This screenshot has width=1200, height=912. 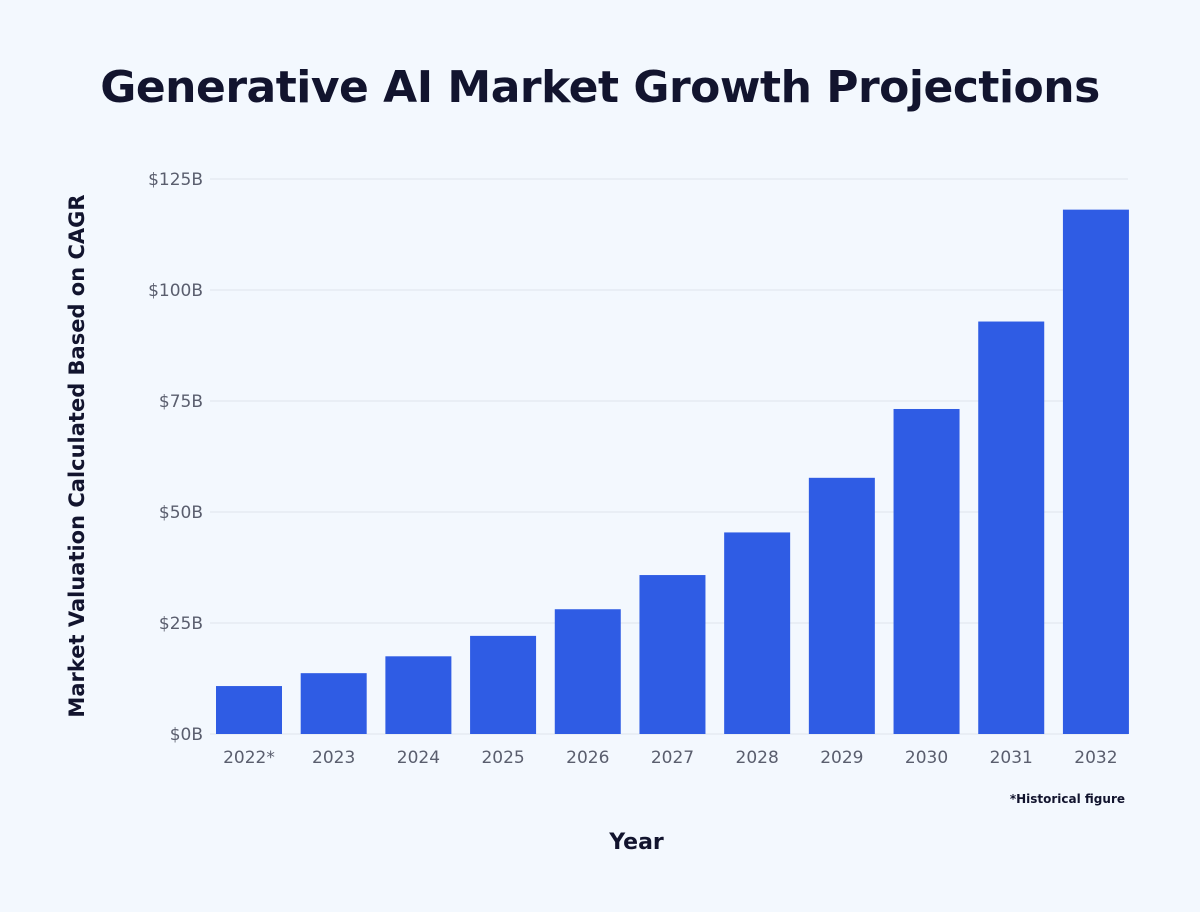 What do you see at coordinates (841, 605) in the screenshot?
I see `bar-2029` at bounding box center [841, 605].